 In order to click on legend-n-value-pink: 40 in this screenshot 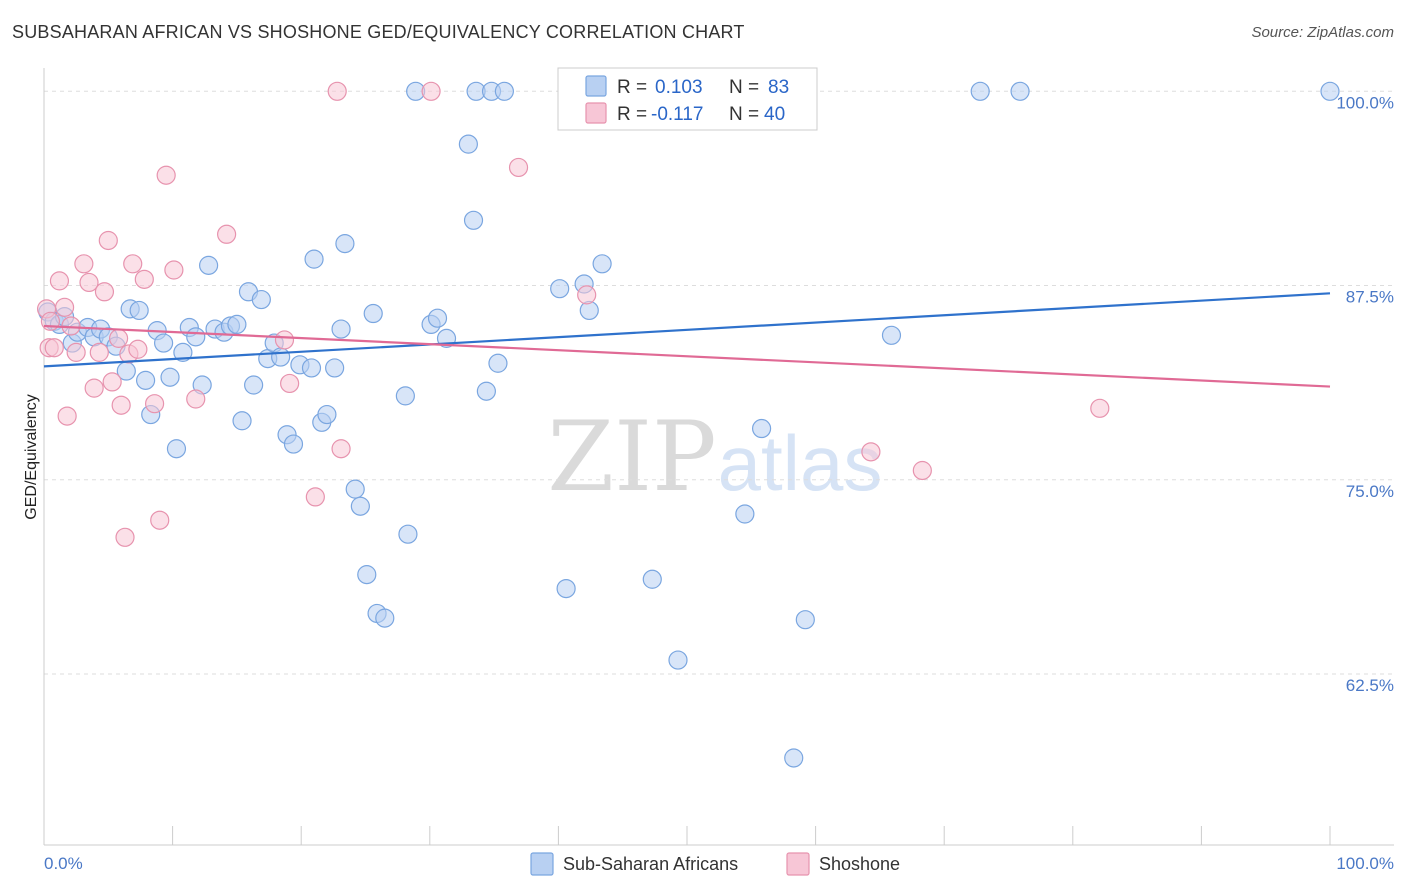, I will do `click(774, 114)`.